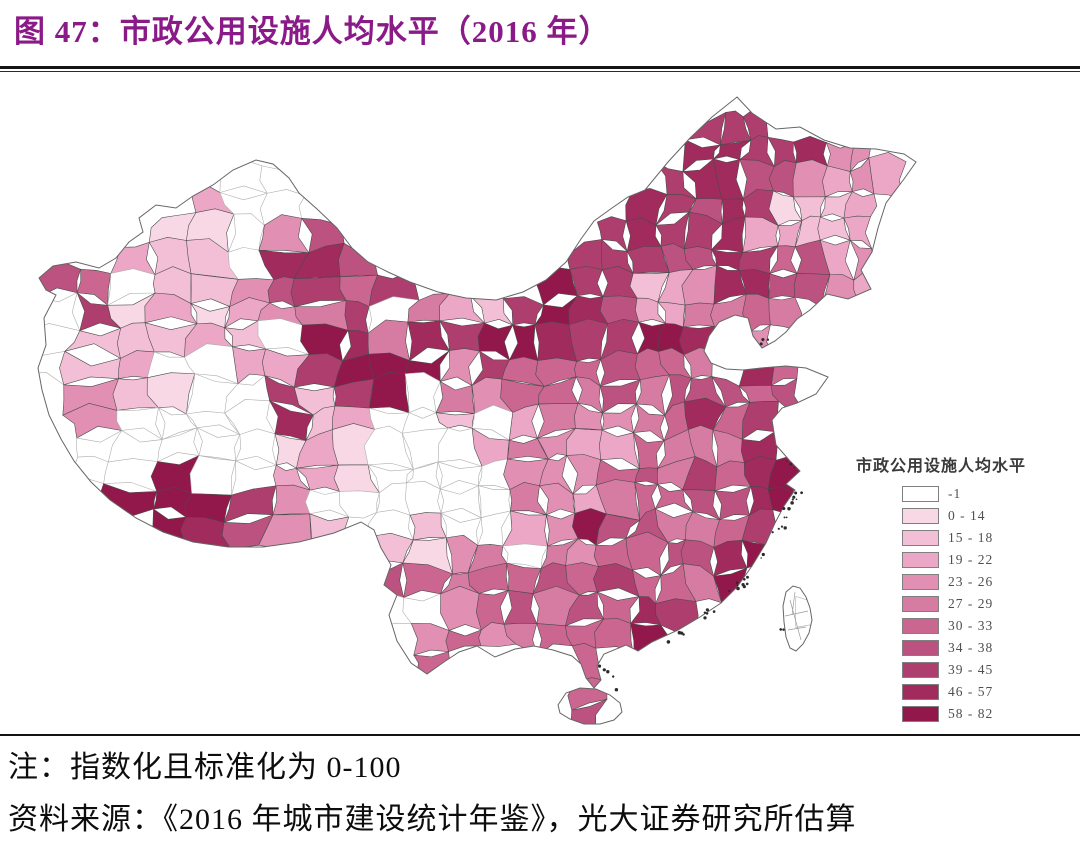 Image resolution: width=1080 pixels, height=854 pixels. I want to click on hainan-outline, so click(590, 706).